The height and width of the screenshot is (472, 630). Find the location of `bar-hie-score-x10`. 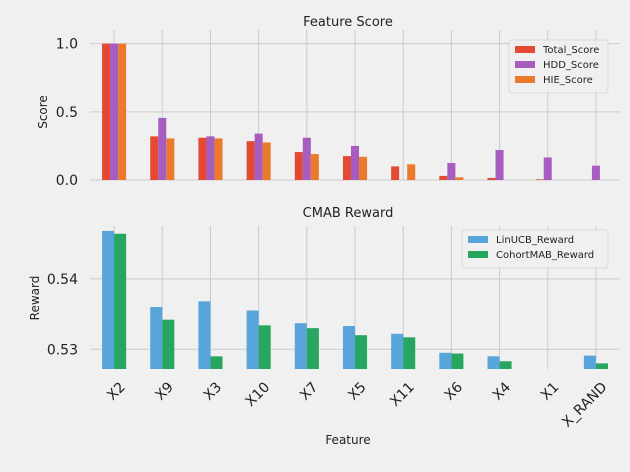

bar-hie-score-x10 is located at coordinates (266, 161).